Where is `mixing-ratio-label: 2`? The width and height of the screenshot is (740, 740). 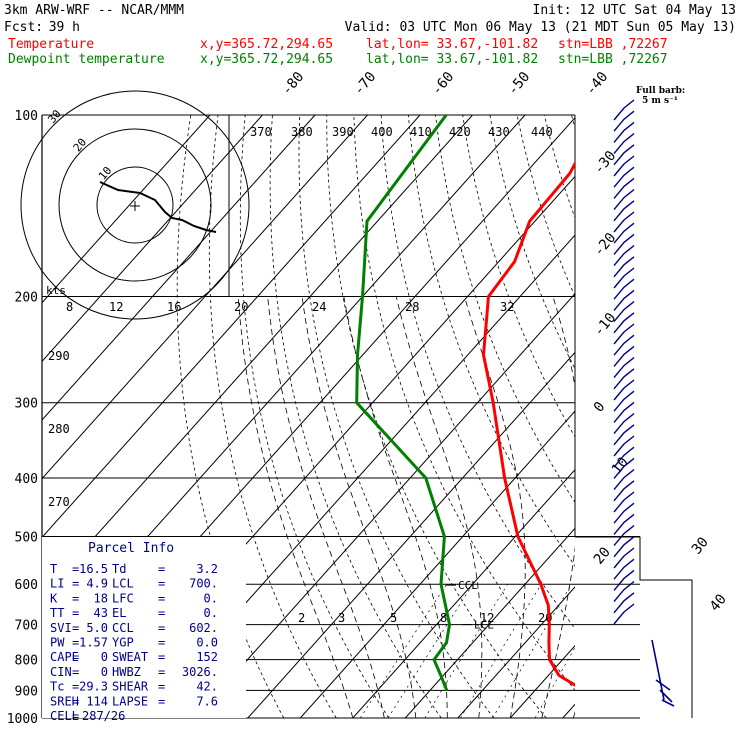 mixing-ratio-label: 2 is located at coordinates (301, 618).